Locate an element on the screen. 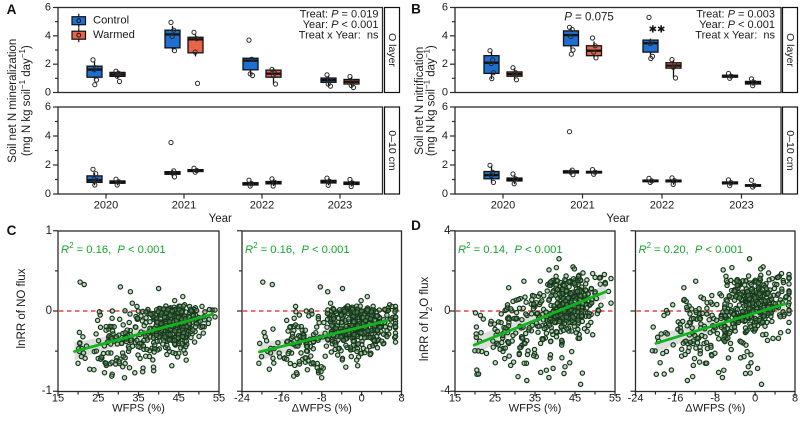 This screenshot has width=800, height=431. svg-text: 1 is located at coordinates (49, 231).